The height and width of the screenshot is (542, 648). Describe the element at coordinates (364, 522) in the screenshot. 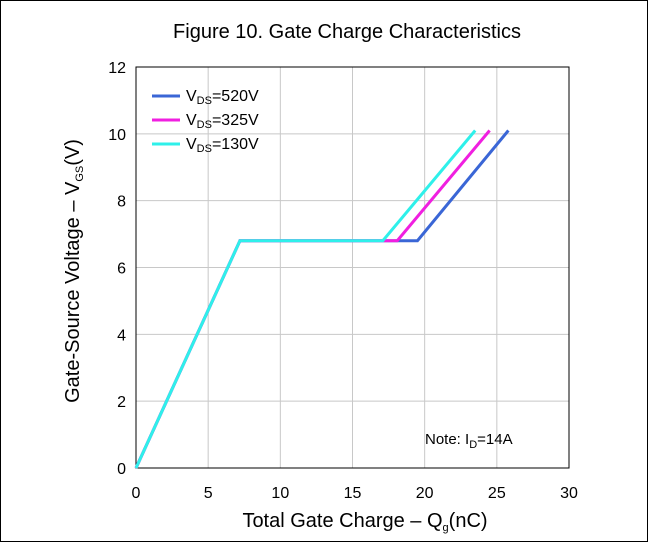

I see `x-axis-label: Total Gate Charge – Qg(nC)` at that location.